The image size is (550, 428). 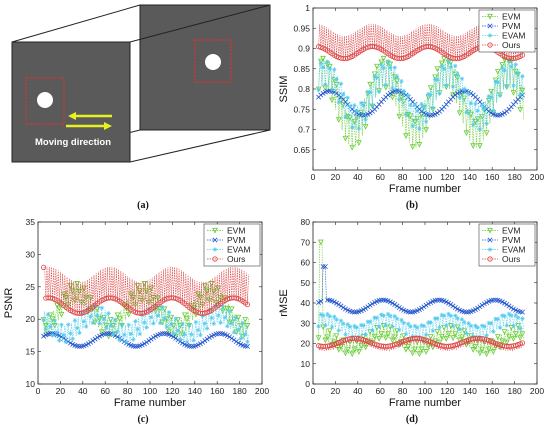 I want to click on y-tick-label: 10, so click(x=306, y=364).